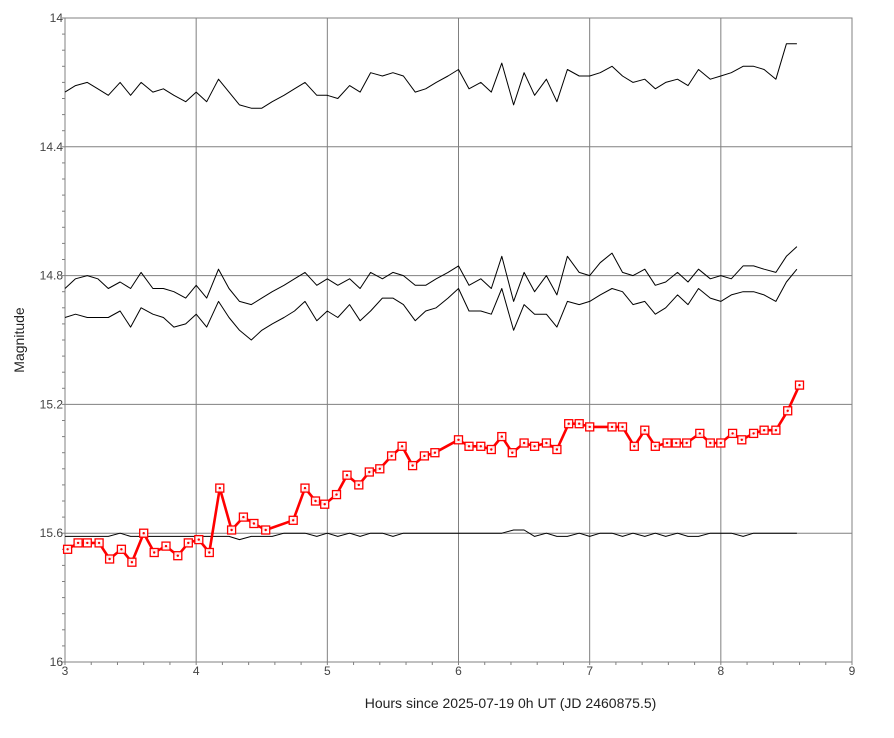 Image resolution: width=894 pixels, height=738 pixels. Describe the element at coordinates (327, 671) in the screenshot. I see `x-tick-label: 5` at that location.